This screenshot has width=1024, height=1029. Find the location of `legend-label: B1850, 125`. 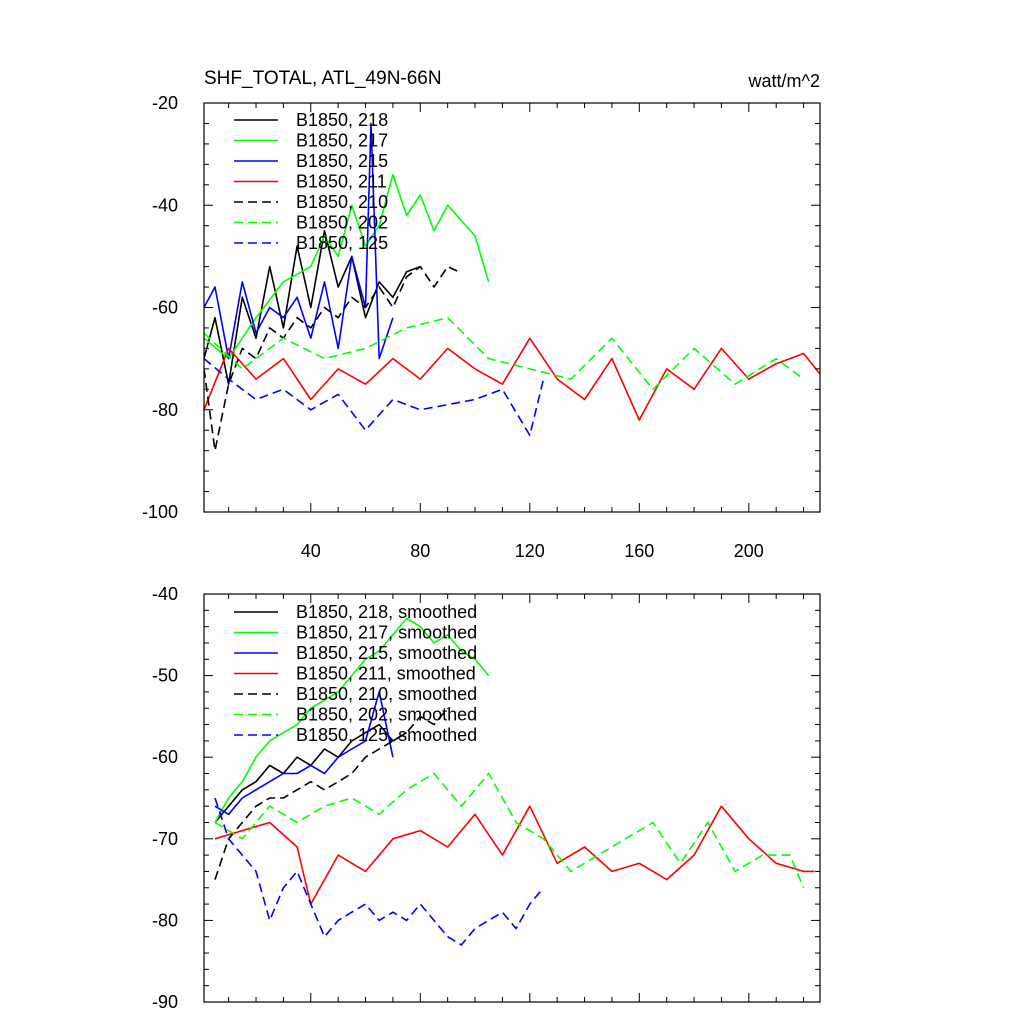

legend-label: B1850, 125 is located at coordinates (342, 243).